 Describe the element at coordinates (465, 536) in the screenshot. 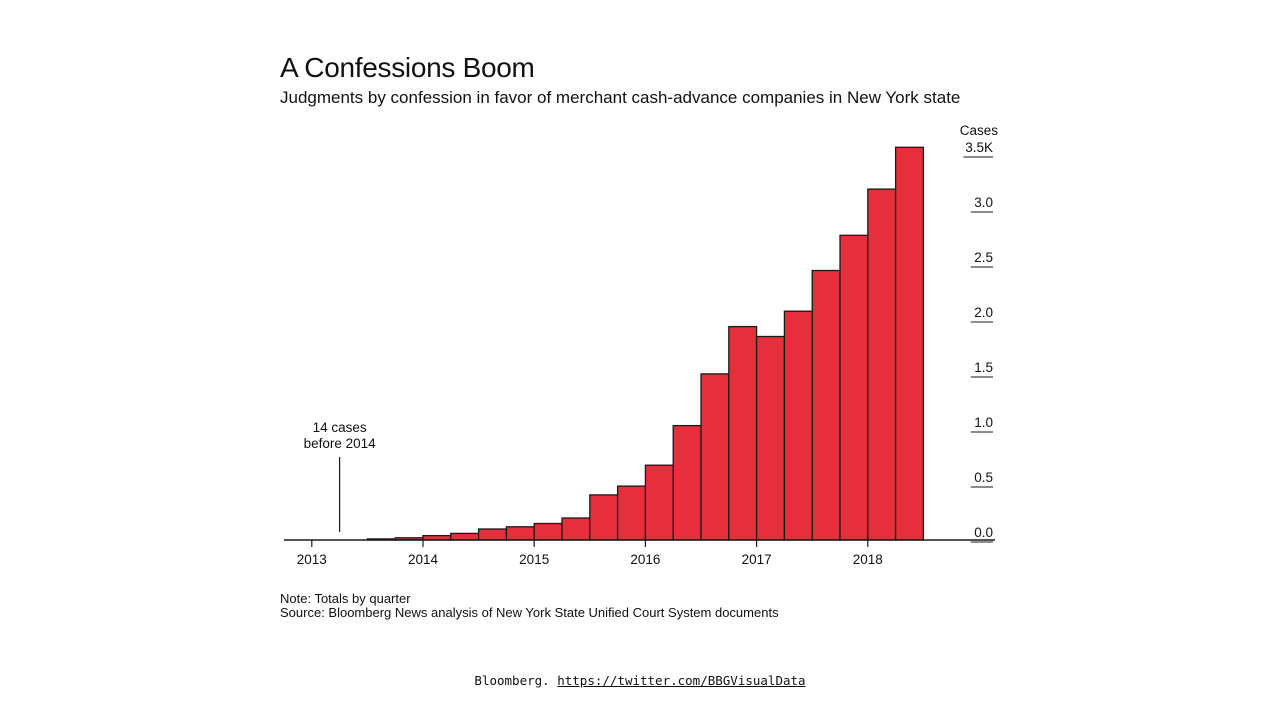

I see `bar-2014-q3` at that location.